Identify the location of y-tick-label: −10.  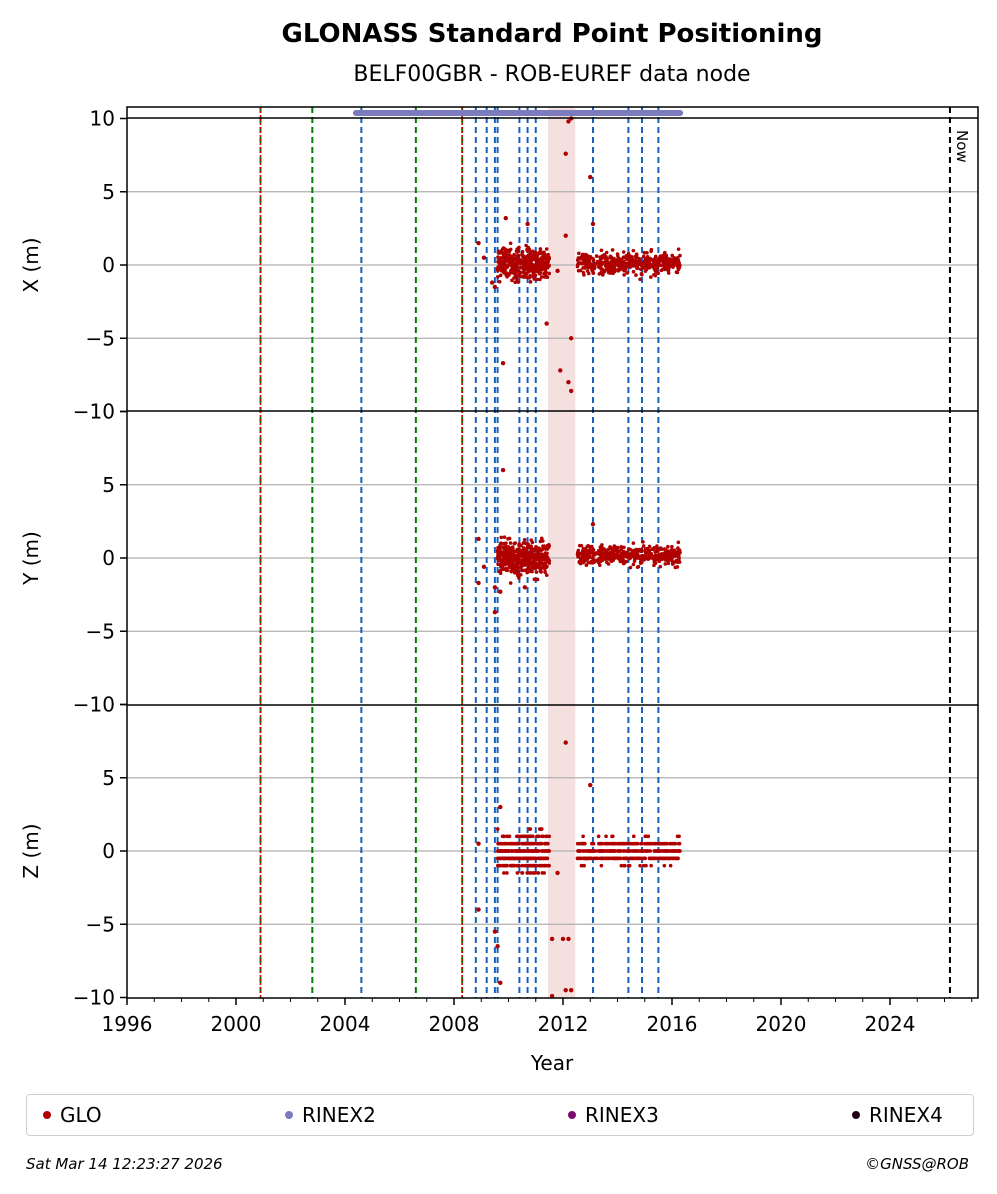
(94, 412).